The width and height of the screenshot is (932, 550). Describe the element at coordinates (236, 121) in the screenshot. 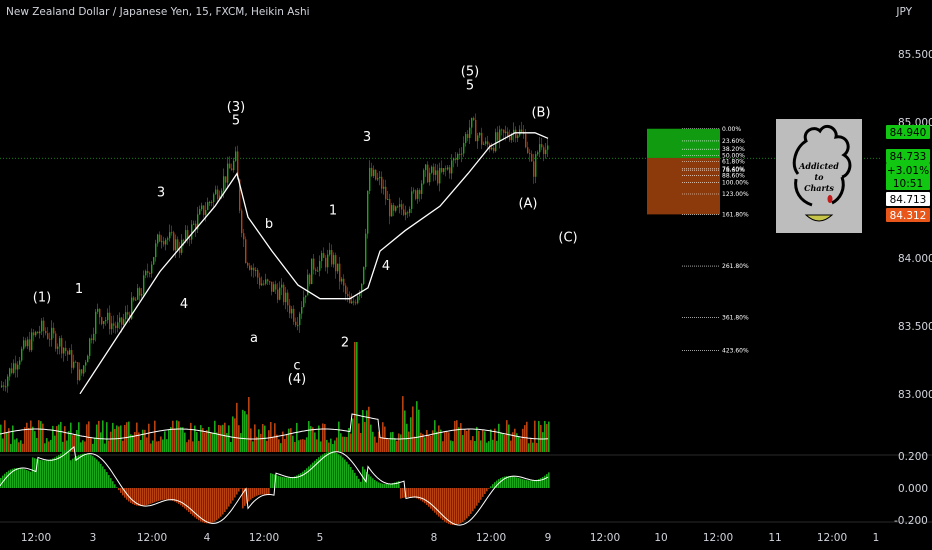

I see `wave-label: 5` at that location.